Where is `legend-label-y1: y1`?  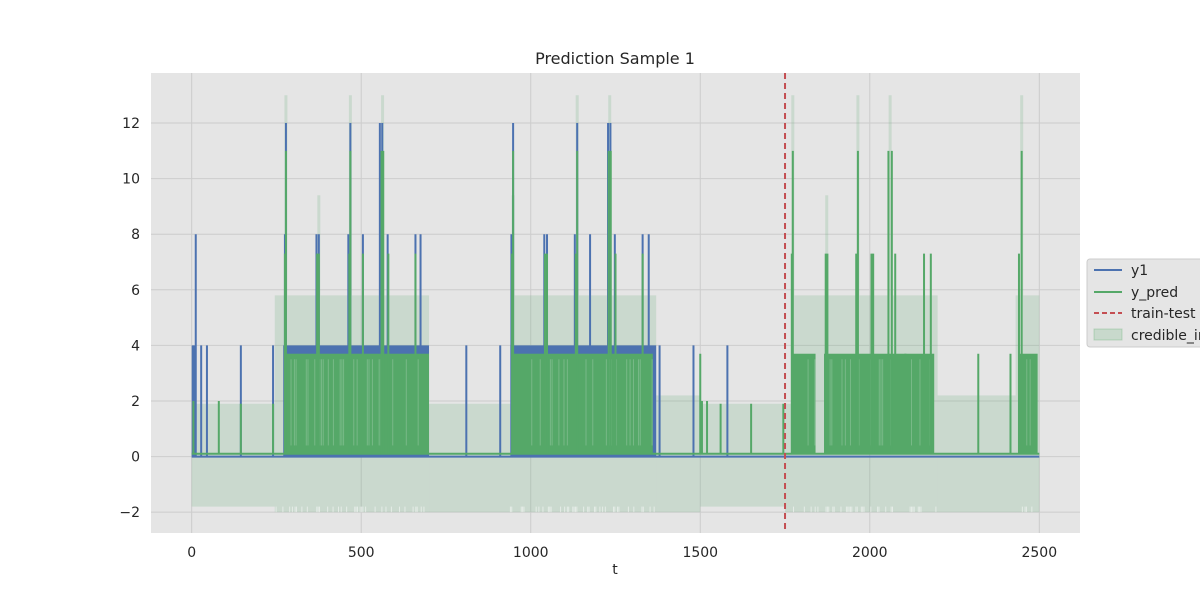
legend-label-y1: y1 is located at coordinates (1139, 271).